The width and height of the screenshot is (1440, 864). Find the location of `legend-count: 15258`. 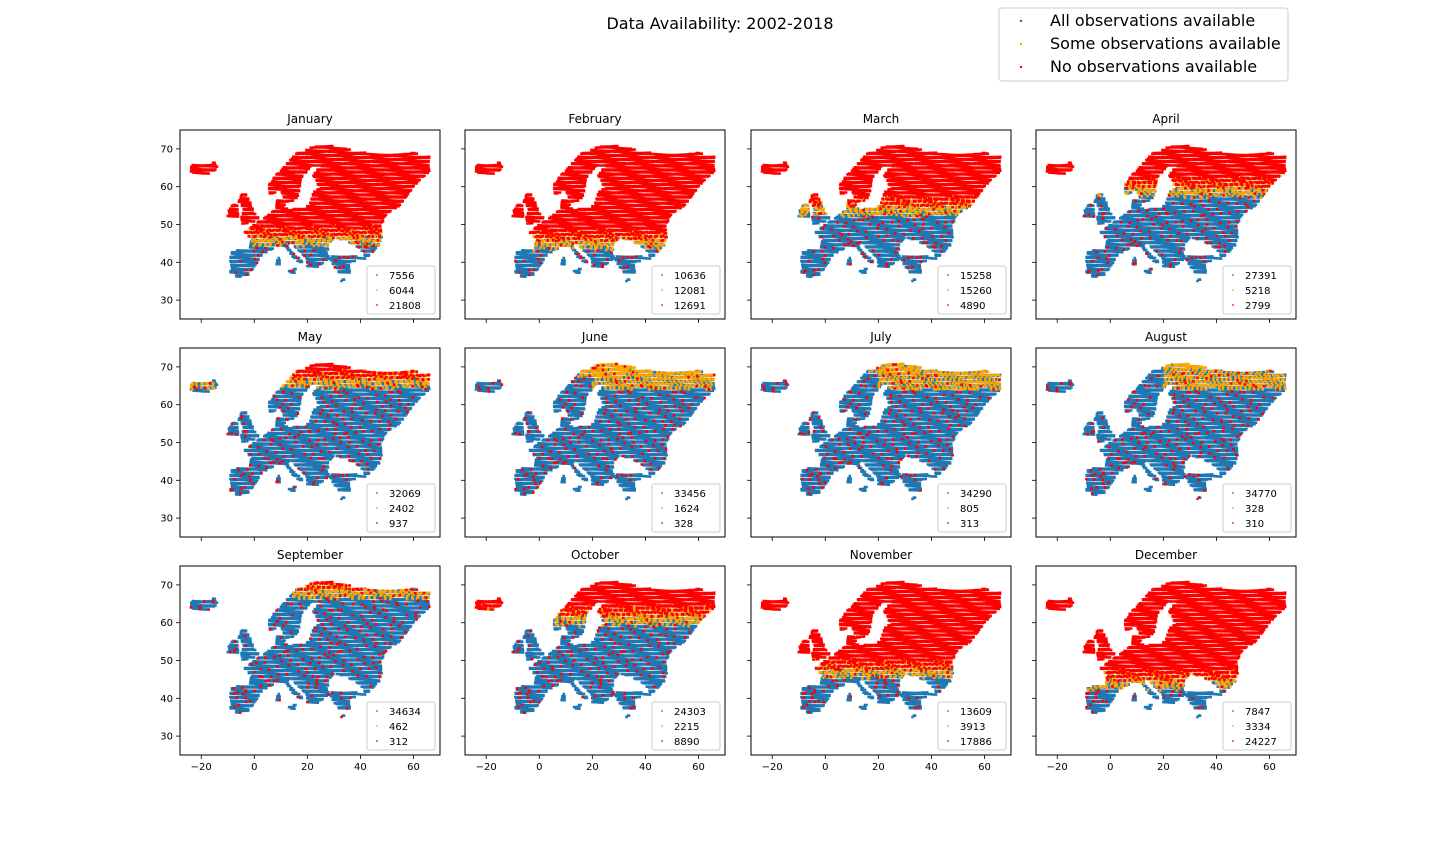

legend-count: 15258 is located at coordinates (976, 276).